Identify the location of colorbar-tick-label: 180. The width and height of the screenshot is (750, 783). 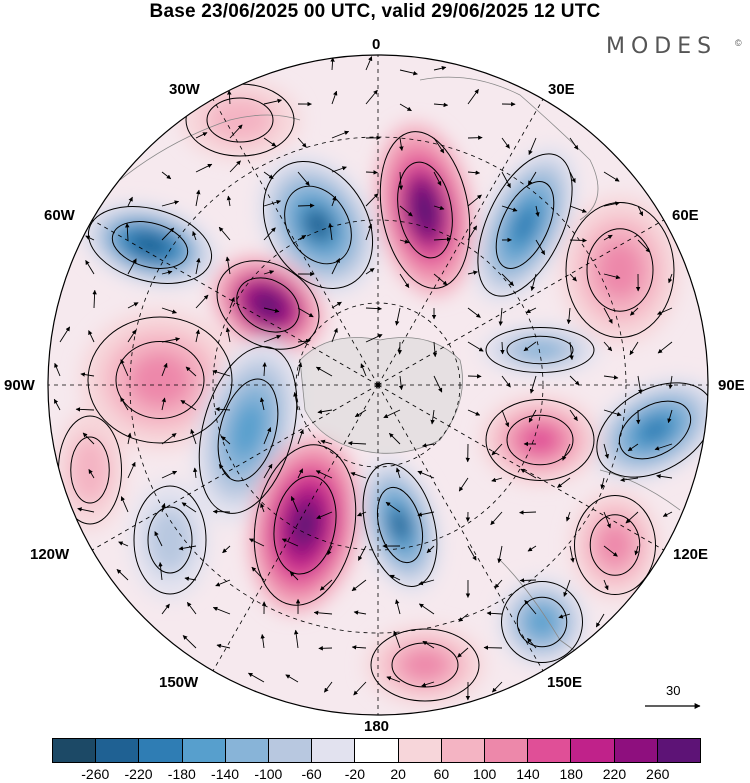
(571, 774).